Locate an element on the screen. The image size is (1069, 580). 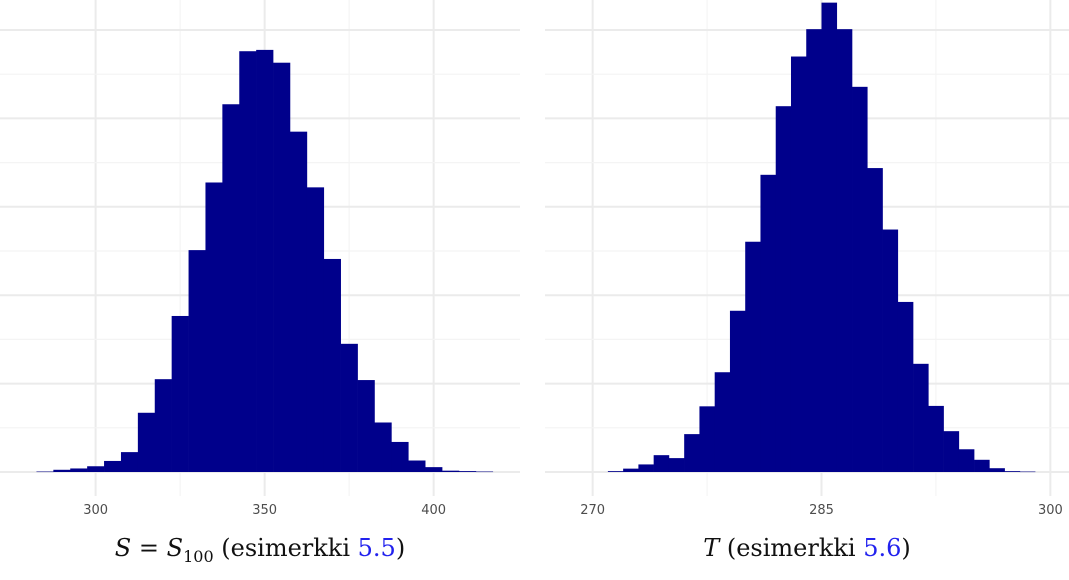
caption-s100: S = S100 (esimerkki 5.5) is located at coordinates (260, 548).